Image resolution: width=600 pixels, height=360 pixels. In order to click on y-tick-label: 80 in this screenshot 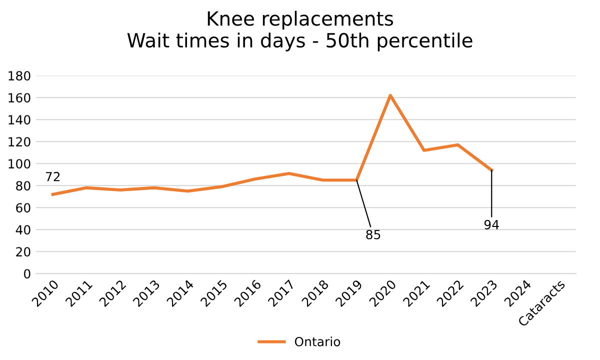, I will do `click(23, 186)`.